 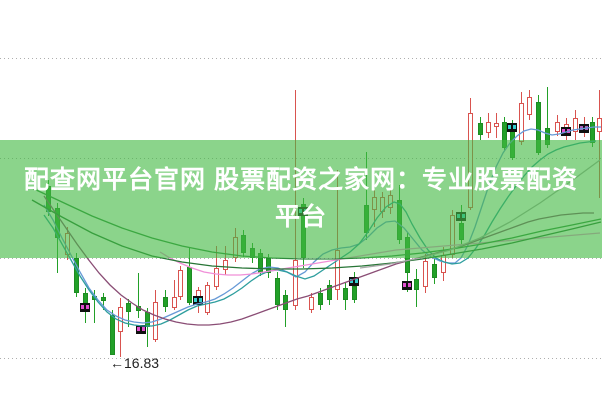 What do you see at coordinates (135, 363) in the screenshot?
I see `low-price-annotation: ←16.83` at bounding box center [135, 363].